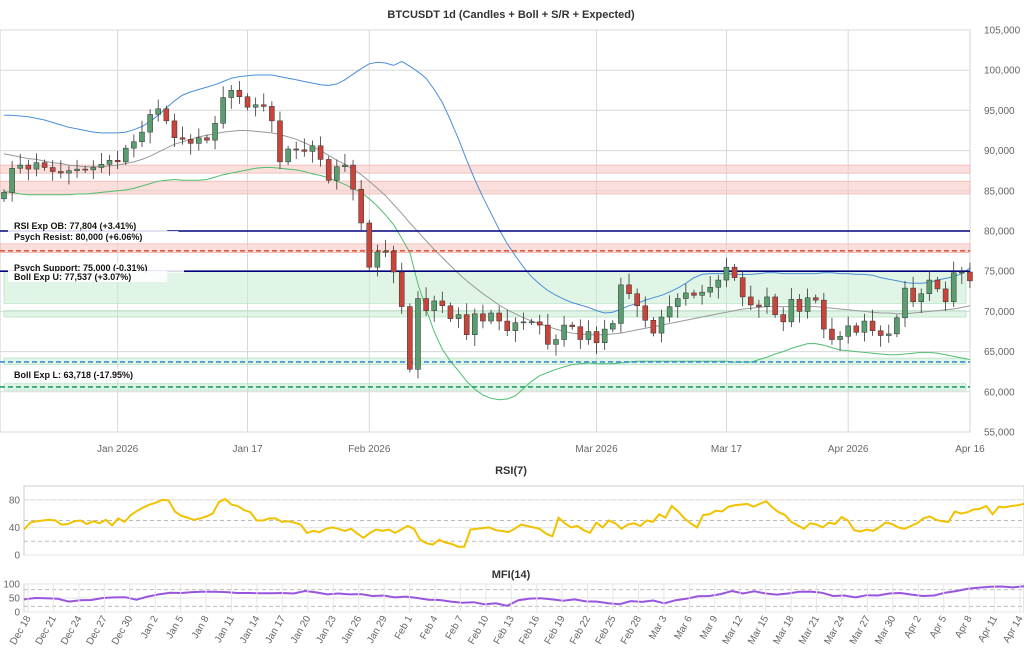  What do you see at coordinates (999, 151) in the screenshot?
I see `price-y-tick-label: 90,000` at bounding box center [999, 151].